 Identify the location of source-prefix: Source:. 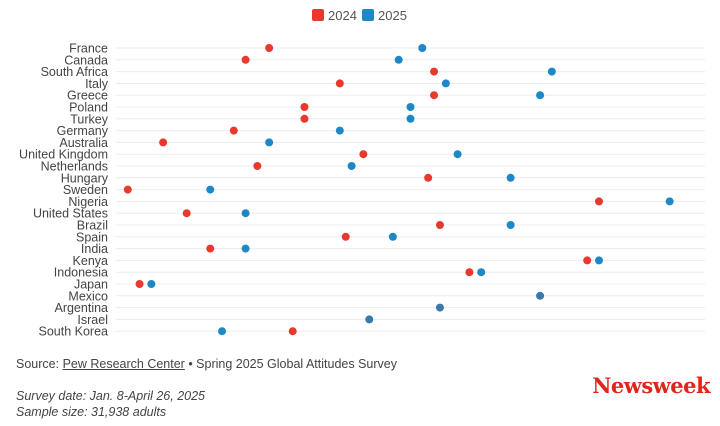
(39, 364).